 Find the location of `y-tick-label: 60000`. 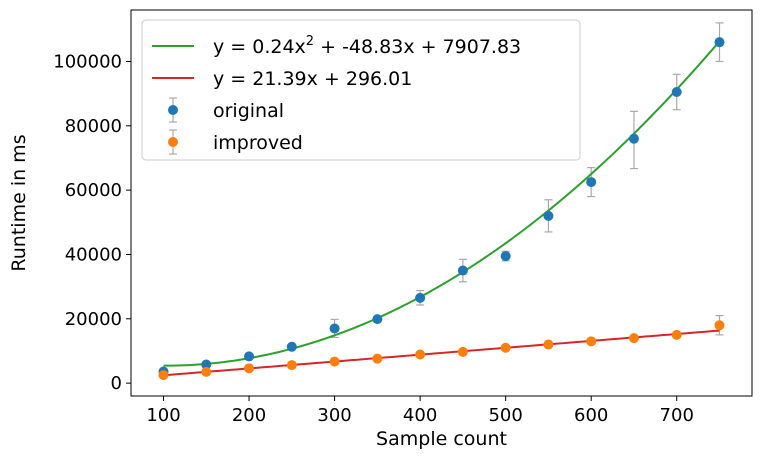

y-tick-label: 60000 is located at coordinates (93, 190).